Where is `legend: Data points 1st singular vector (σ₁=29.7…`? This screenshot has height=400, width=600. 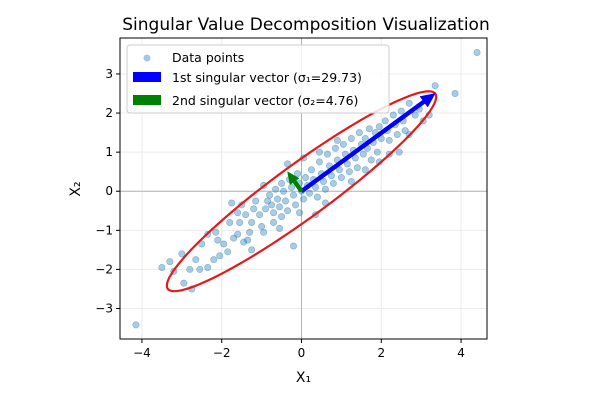 legend: Data points 1st singular vector (σ₁=29.7… is located at coordinates (258, 79).